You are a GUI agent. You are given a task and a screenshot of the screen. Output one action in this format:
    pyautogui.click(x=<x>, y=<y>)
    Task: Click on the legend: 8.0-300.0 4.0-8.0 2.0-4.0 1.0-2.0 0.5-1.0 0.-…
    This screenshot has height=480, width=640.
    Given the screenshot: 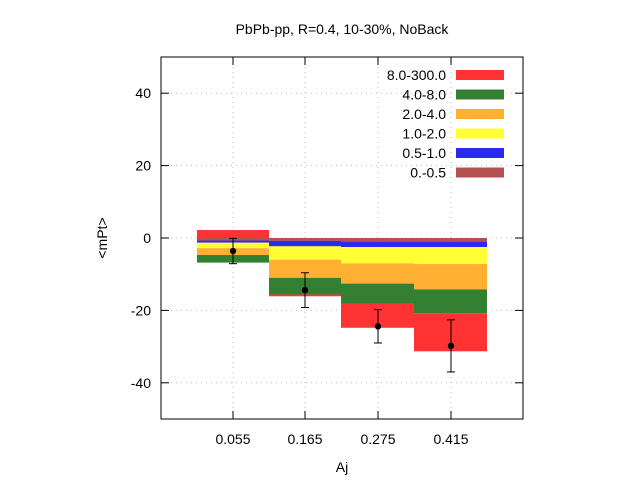 What is the action you would take?
    pyautogui.click(x=445, y=124)
    